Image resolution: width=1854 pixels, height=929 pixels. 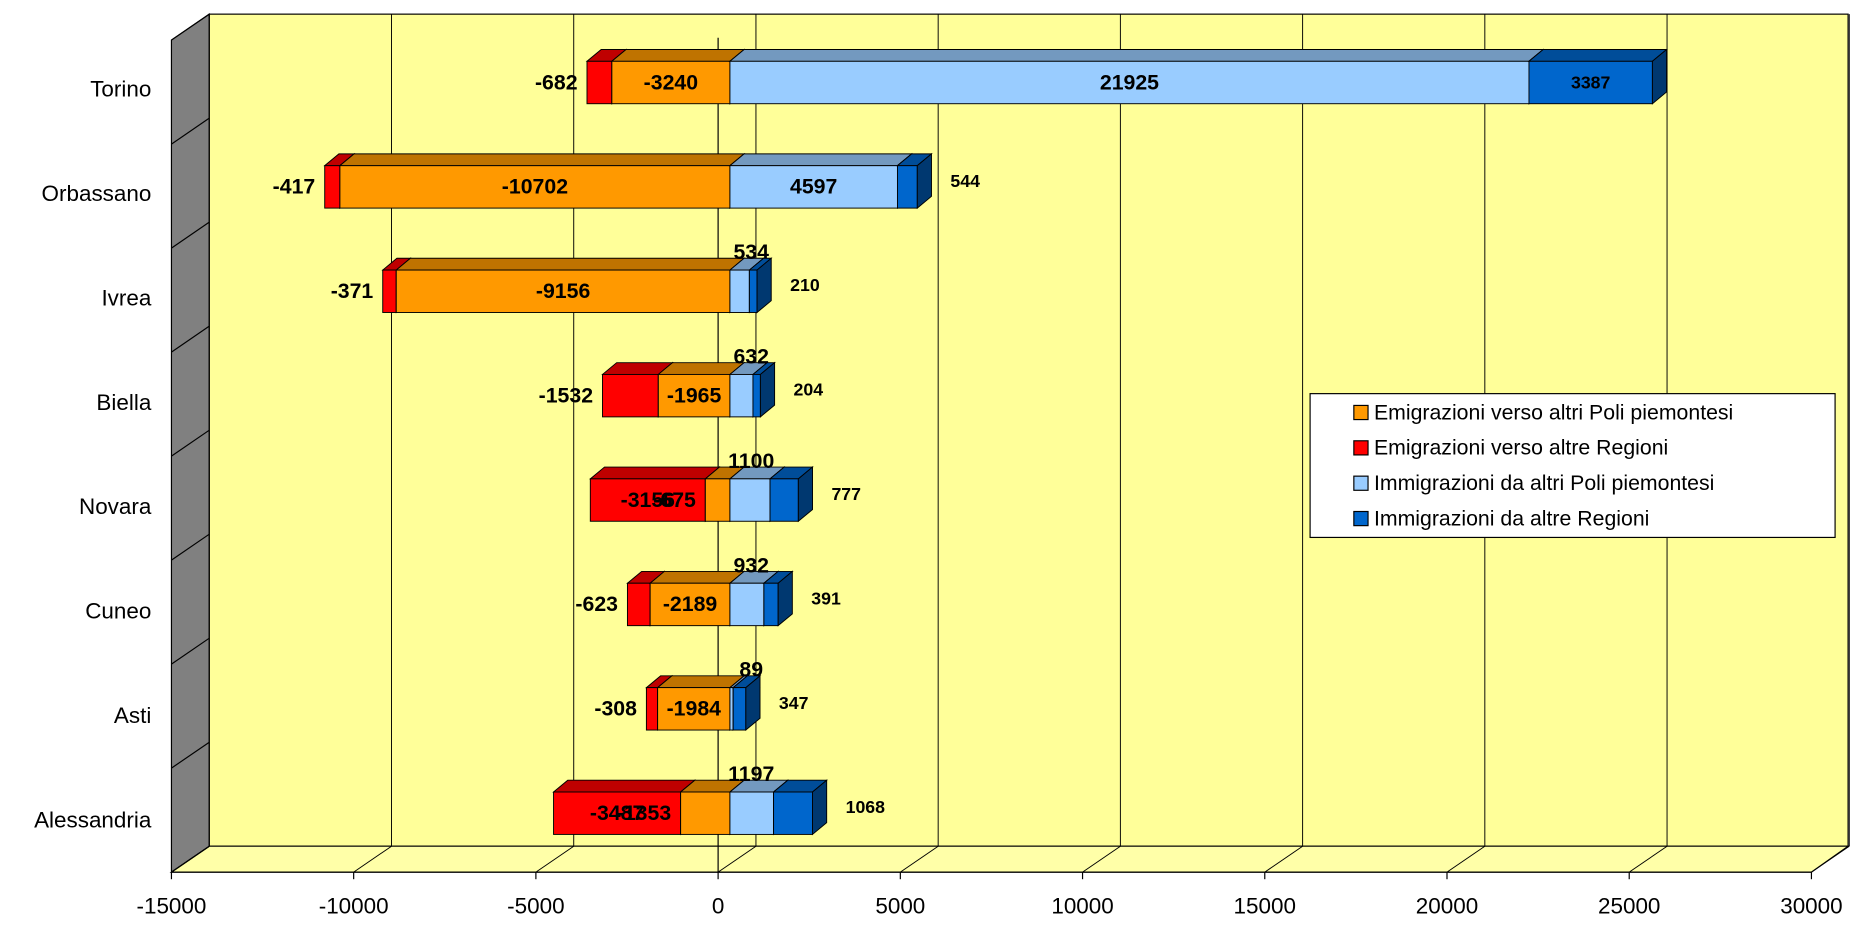 What do you see at coordinates (566, 395) in the screenshot?
I see `value-label: -1532` at bounding box center [566, 395].